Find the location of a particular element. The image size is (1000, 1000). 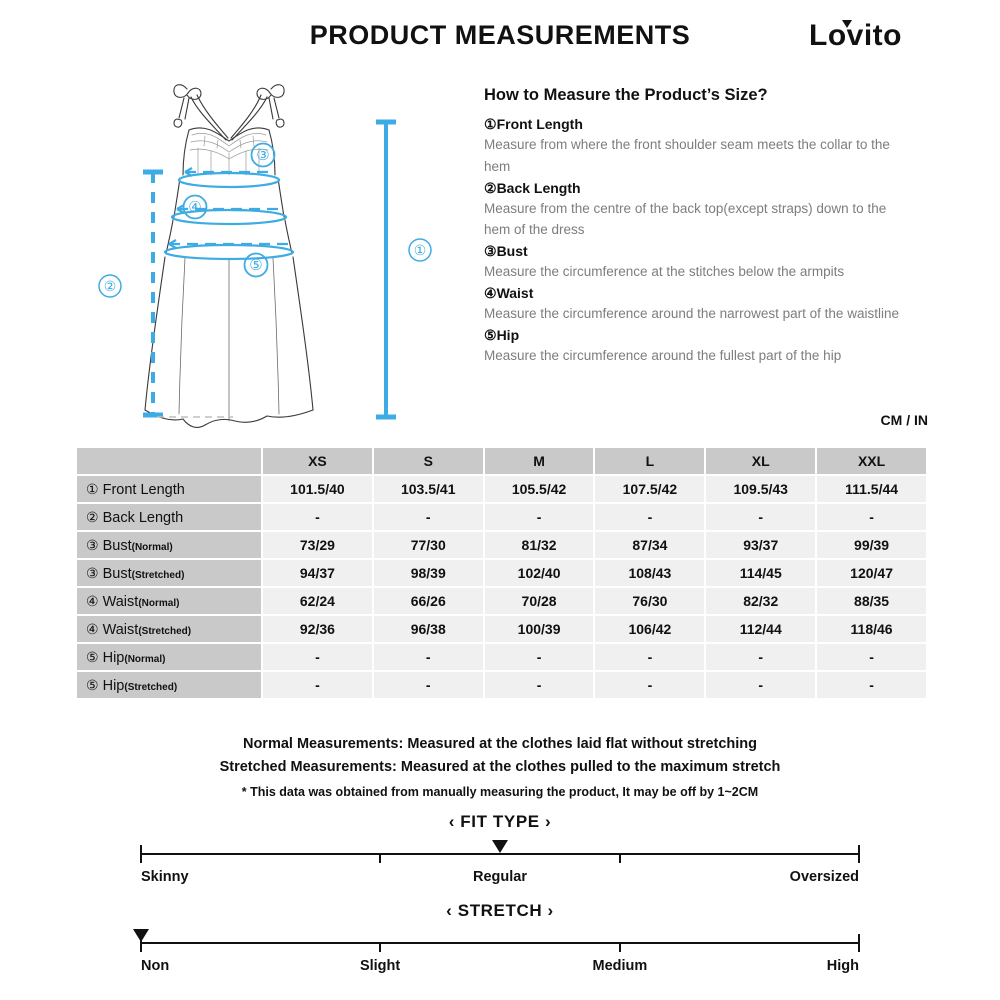

row-marker: ③ is located at coordinates (92, 572).